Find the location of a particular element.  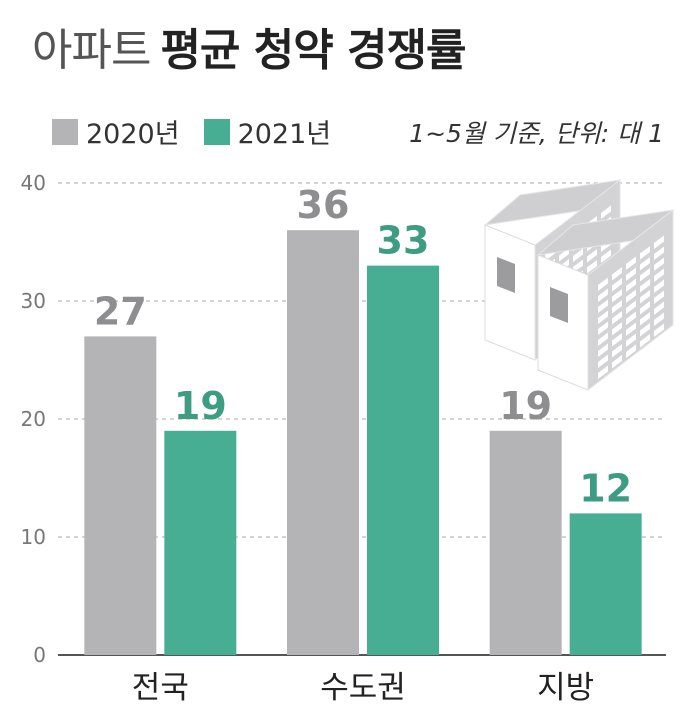

legend-item-2020: 2020년 is located at coordinates (116, 131).